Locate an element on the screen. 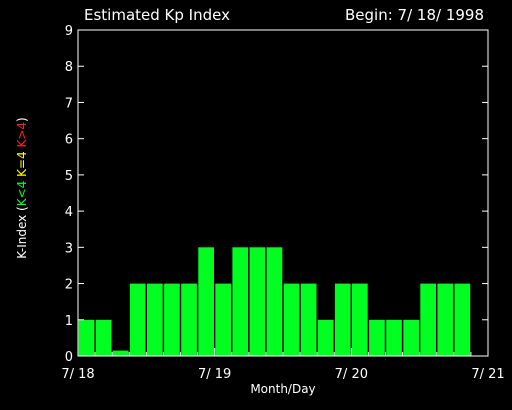 This screenshot has width=512, height=410. y-tick-labels: 0 1 2 3 4 5 6 7 8 9 is located at coordinates (69, 194).